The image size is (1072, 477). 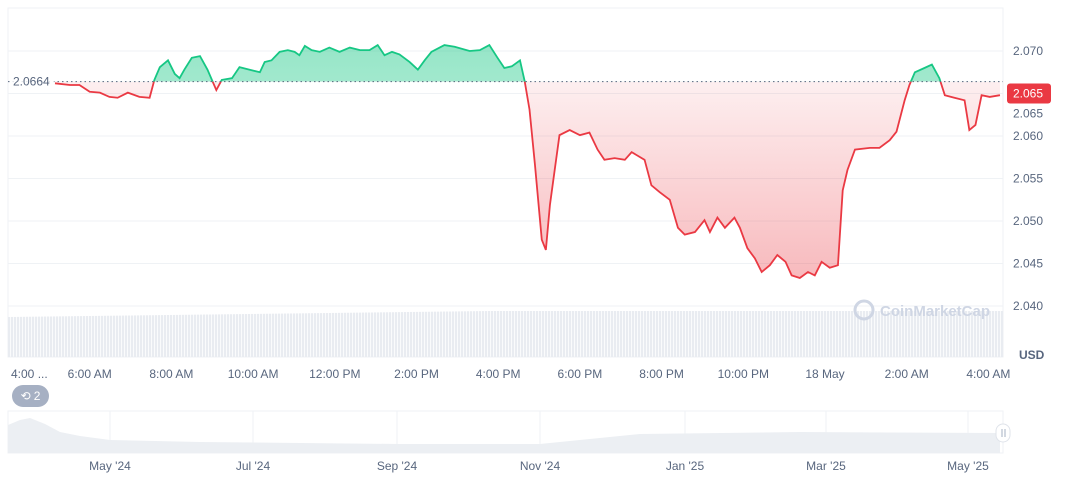 What do you see at coordinates (171, 374) in the screenshot?
I see `x-tick-label: 8:00 AM` at bounding box center [171, 374].